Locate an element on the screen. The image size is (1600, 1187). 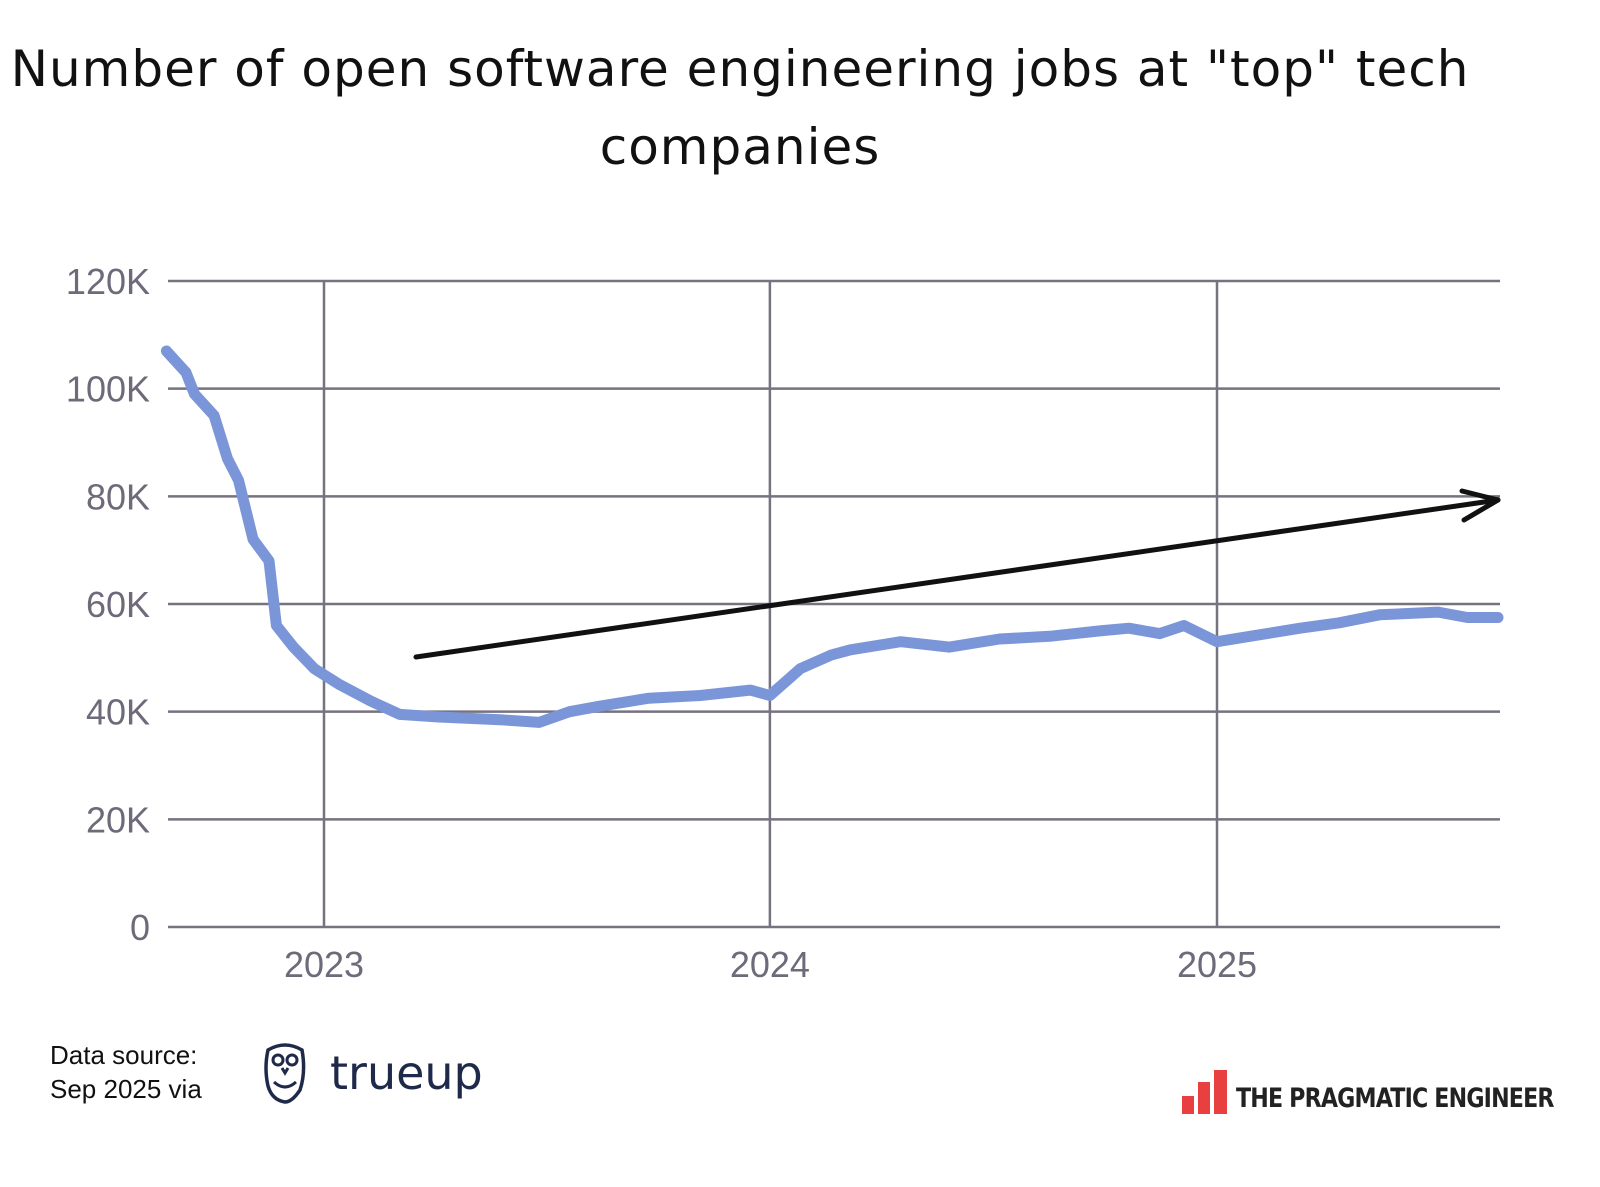
y-tick-label: 0 is located at coordinates (140, 927).